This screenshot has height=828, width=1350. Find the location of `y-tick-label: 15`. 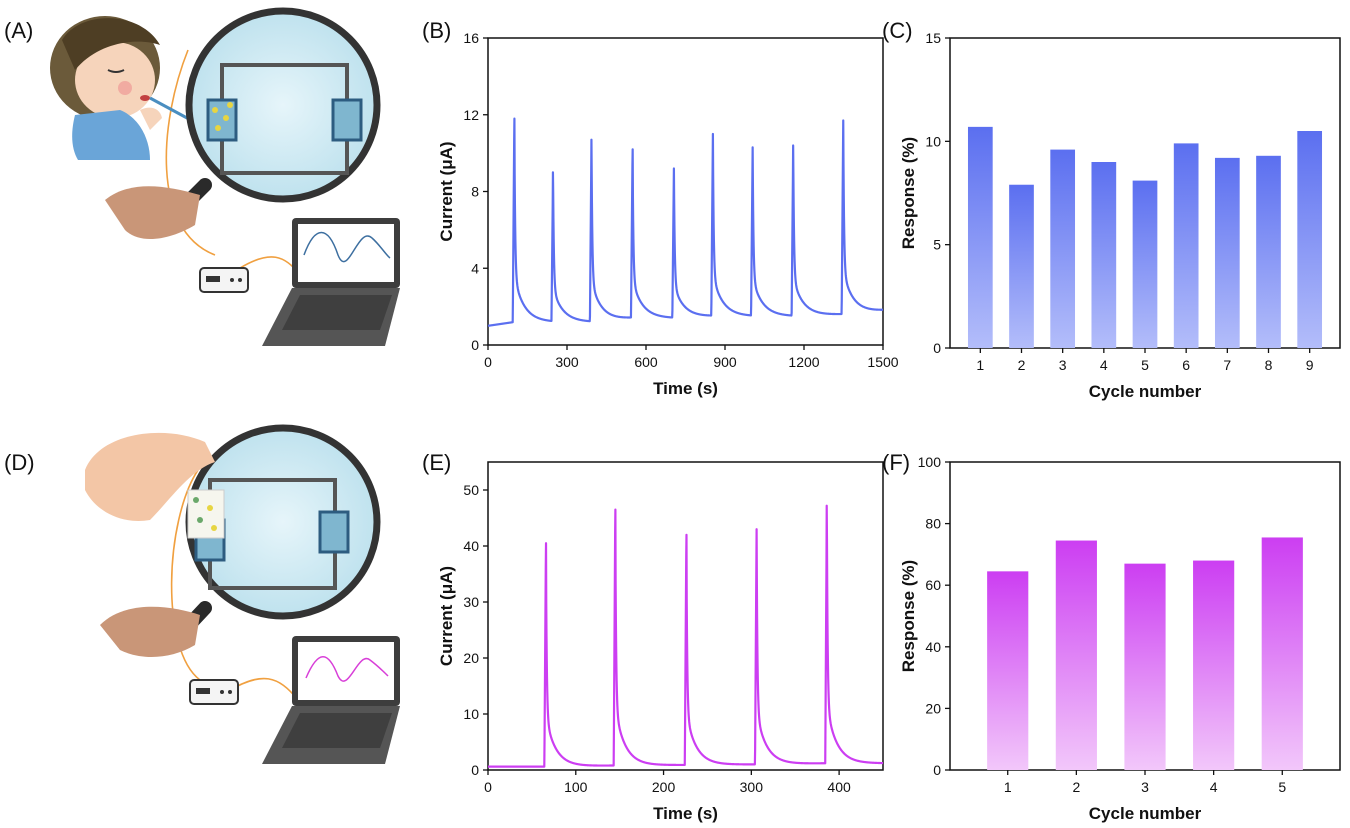

y-tick-label: 15 is located at coordinates (933, 38).